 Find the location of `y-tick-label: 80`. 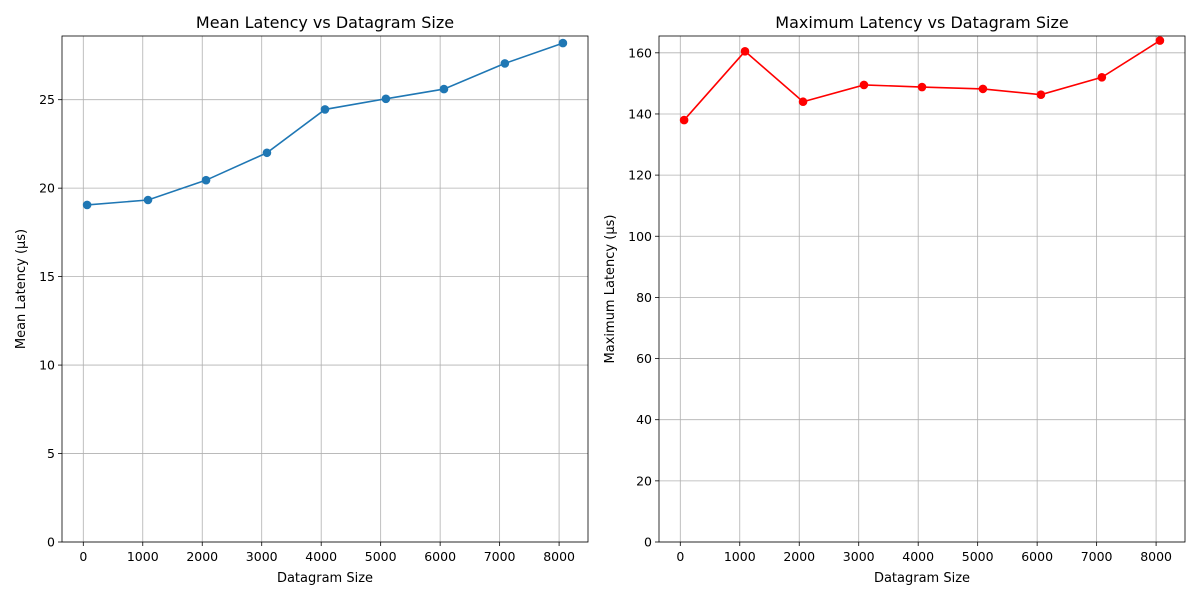

y-tick-label: 80 is located at coordinates (644, 297).